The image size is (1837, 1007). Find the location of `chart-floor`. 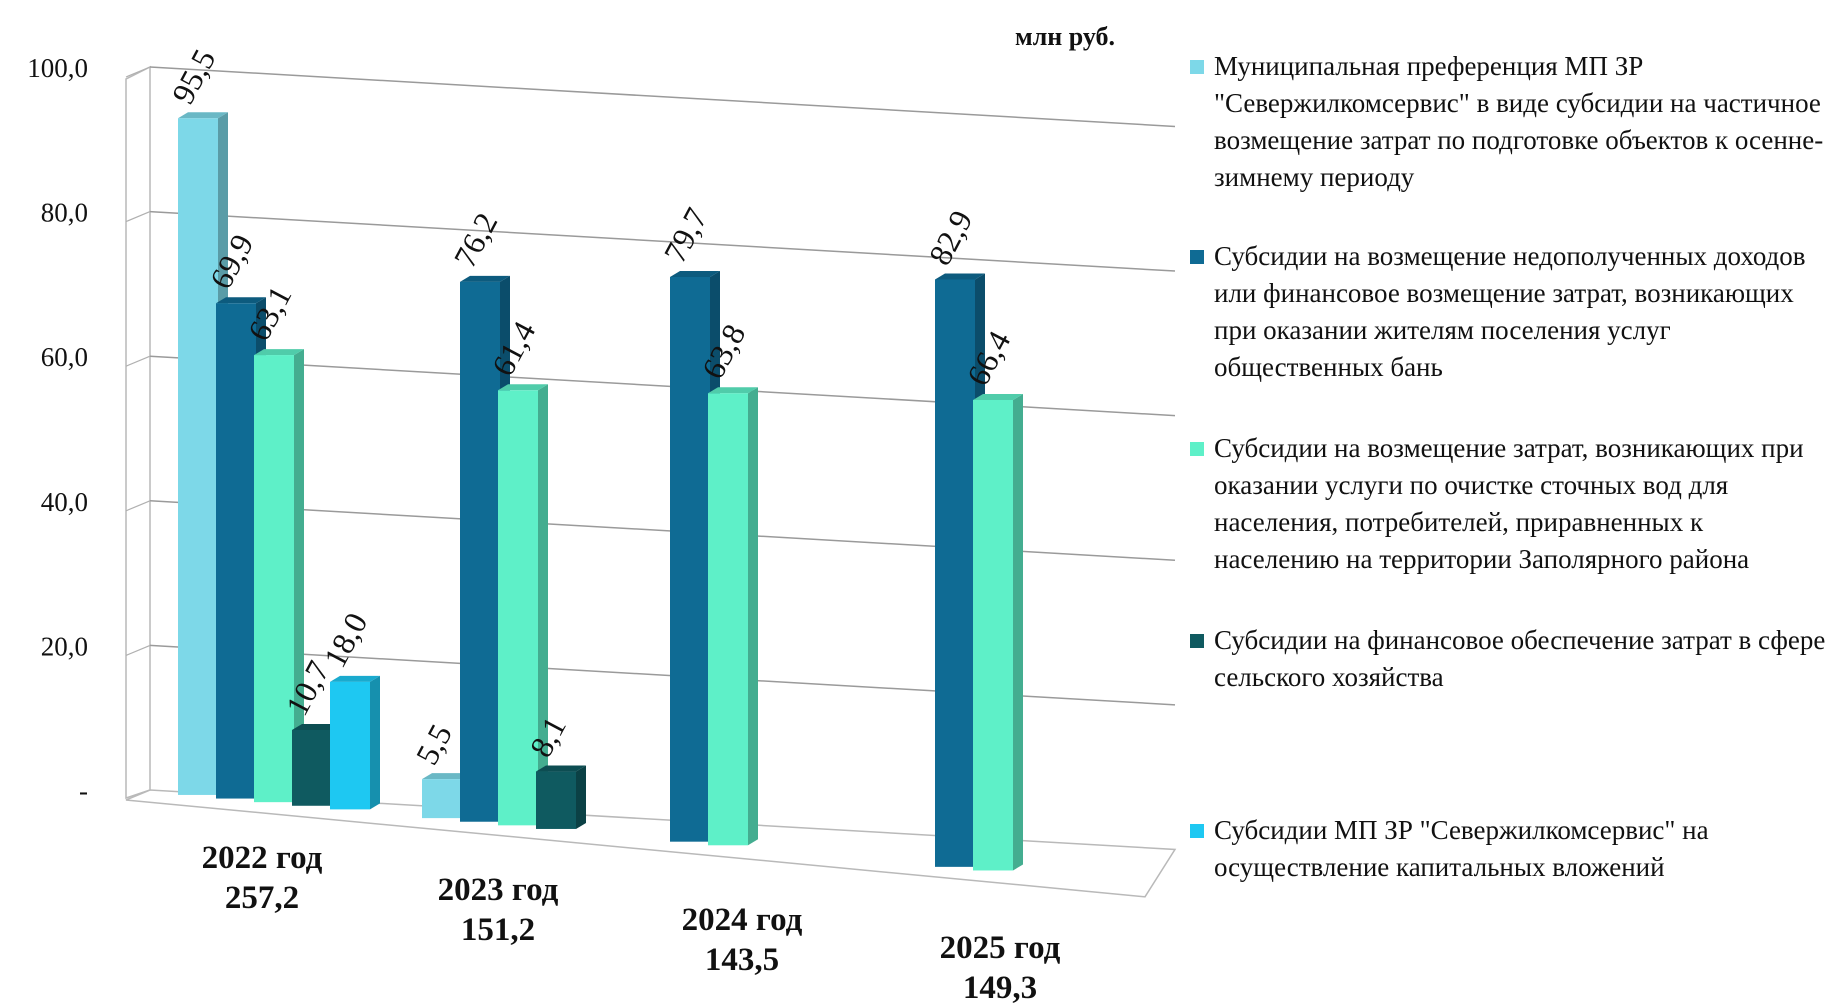

chart-floor is located at coordinates (651, 843).